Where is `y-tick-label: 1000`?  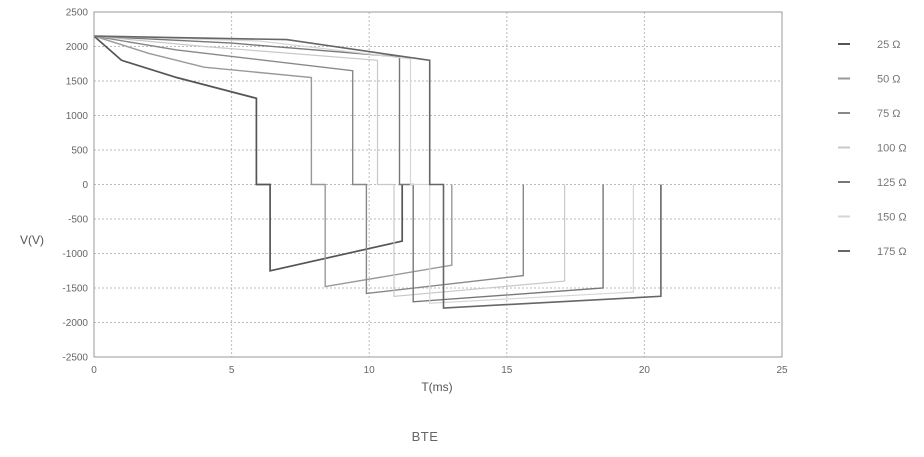
y-tick-label: 1000 is located at coordinates (77, 116).